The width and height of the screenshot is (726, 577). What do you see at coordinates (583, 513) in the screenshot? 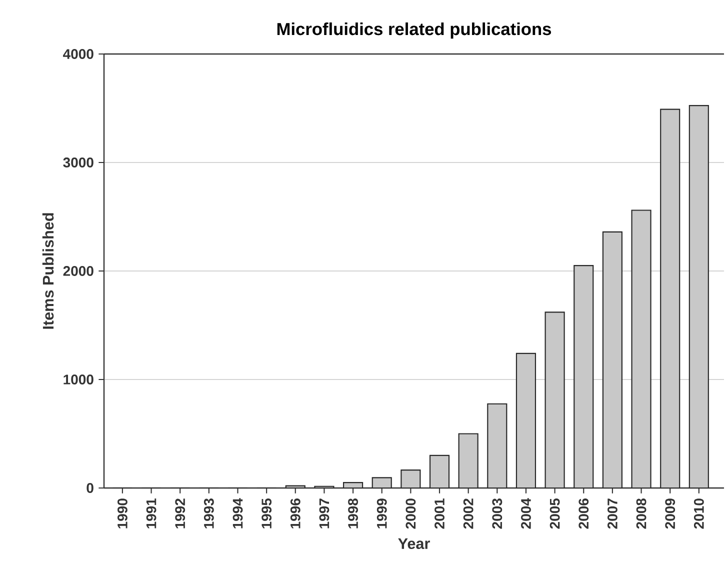
I see `x-tick-label: 2006` at bounding box center [583, 513].